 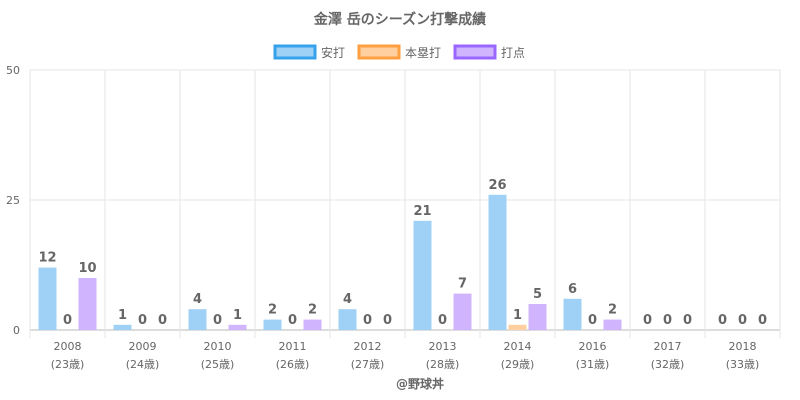 I want to click on legend-label: 打点, so click(x=513, y=53).